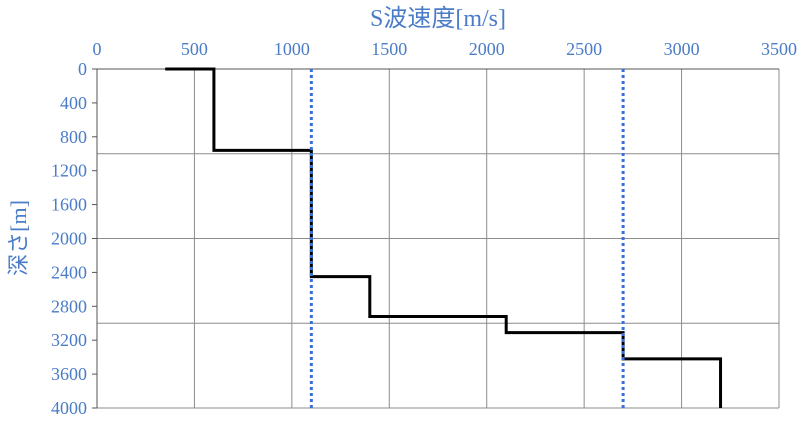 This screenshot has height=426, width=810. What do you see at coordinates (69, 205) in the screenshot?
I see `y-tick-label: 1600` at bounding box center [69, 205].